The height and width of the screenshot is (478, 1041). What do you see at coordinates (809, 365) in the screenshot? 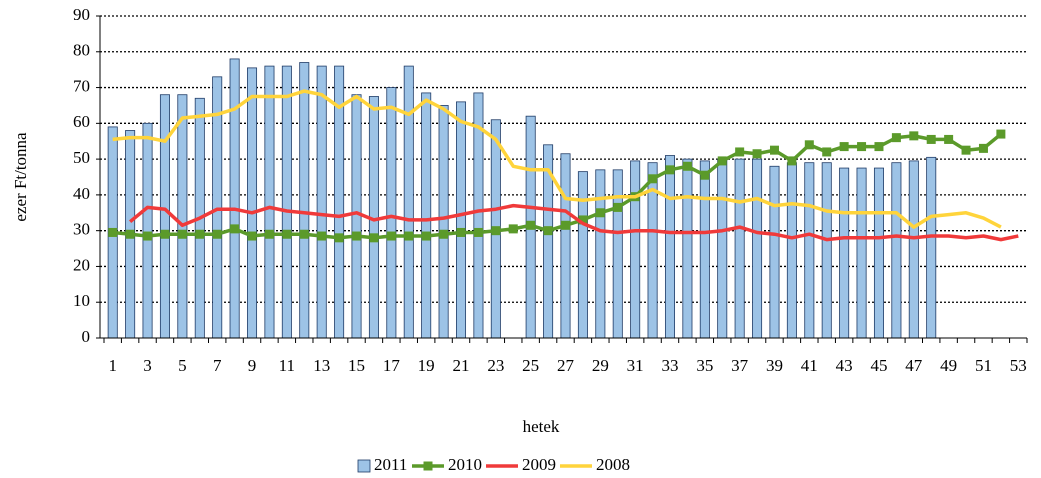
I see `x-tick-label: 41` at bounding box center [809, 365].